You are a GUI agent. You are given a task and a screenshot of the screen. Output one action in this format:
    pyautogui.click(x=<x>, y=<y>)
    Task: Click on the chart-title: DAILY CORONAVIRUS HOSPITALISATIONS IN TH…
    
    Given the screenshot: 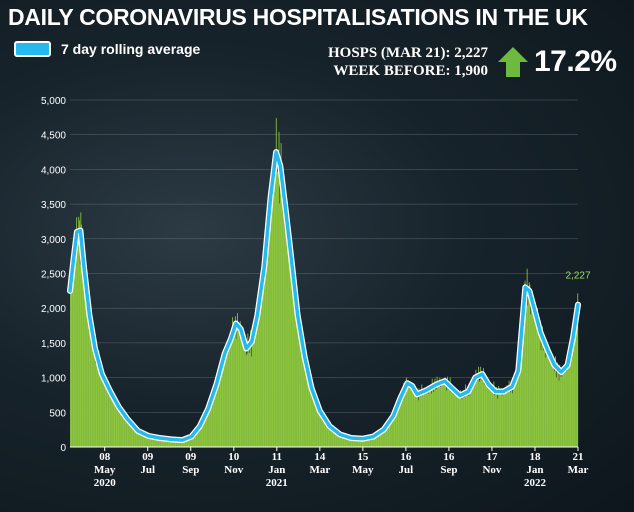 What is the action you would take?
    pyautogui.click(x=298, y=17)
    